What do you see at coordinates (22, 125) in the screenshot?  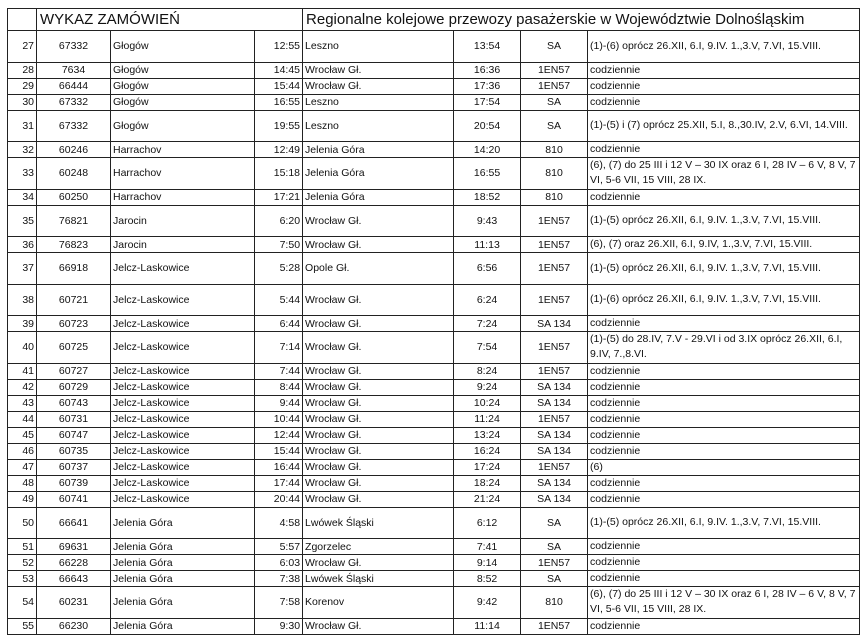 I see `row-number: 31` at bounding box center [22, 125].